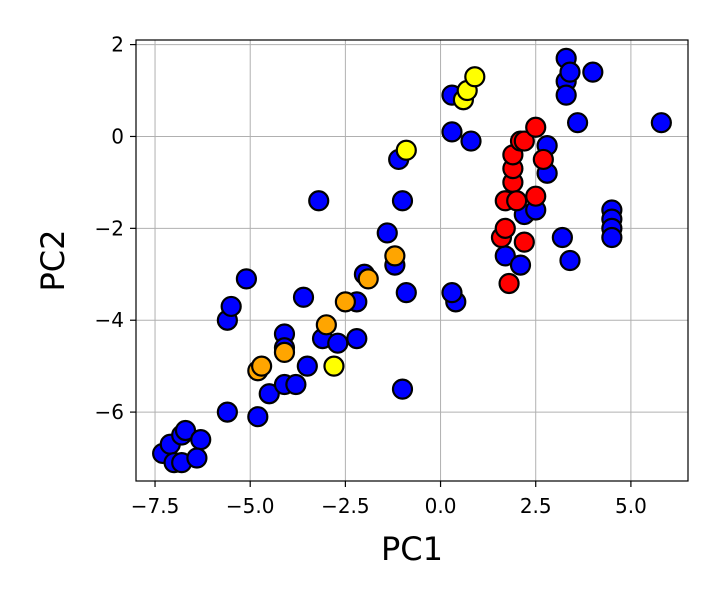 The height and width of the screenshot is (600, 720). I want to click on x-axis-title: PC1, so click(412, 549).